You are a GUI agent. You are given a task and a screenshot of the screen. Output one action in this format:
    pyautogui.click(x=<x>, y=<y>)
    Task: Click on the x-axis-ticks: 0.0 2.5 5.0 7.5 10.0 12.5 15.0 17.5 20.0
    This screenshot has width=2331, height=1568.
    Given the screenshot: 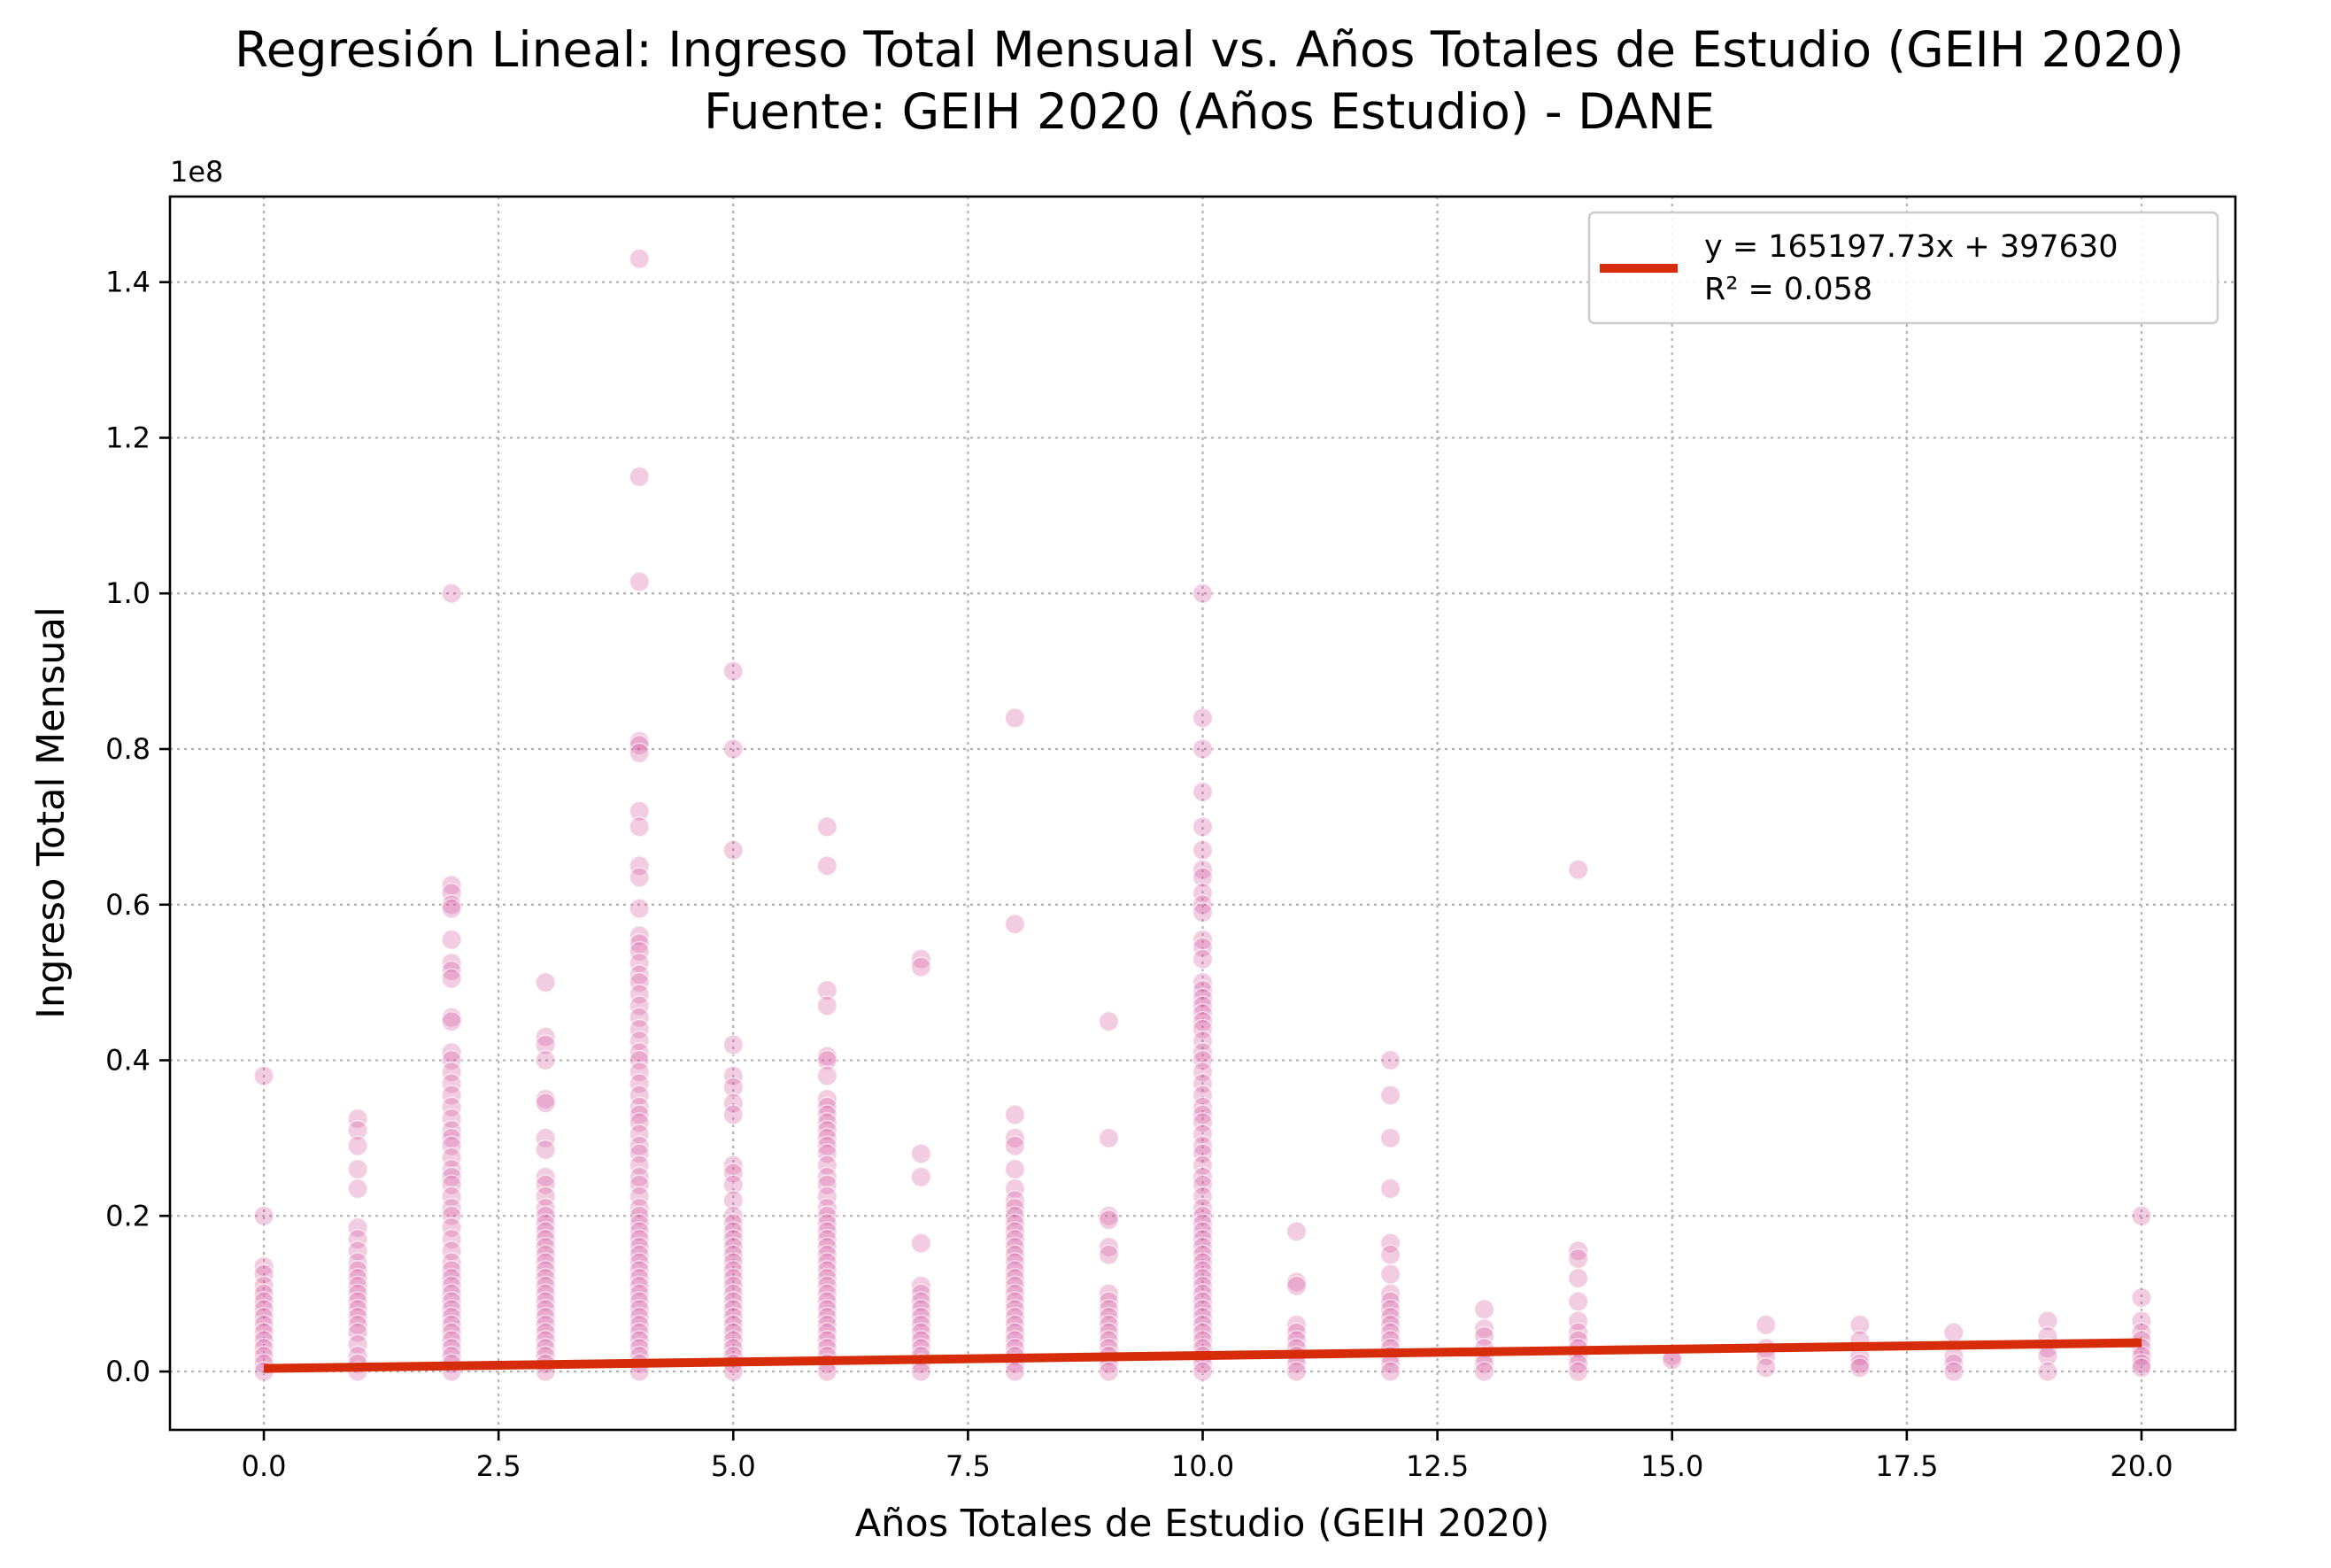 What is the action you would take?
    pyautogui.click(x=1208, y=1457)
    